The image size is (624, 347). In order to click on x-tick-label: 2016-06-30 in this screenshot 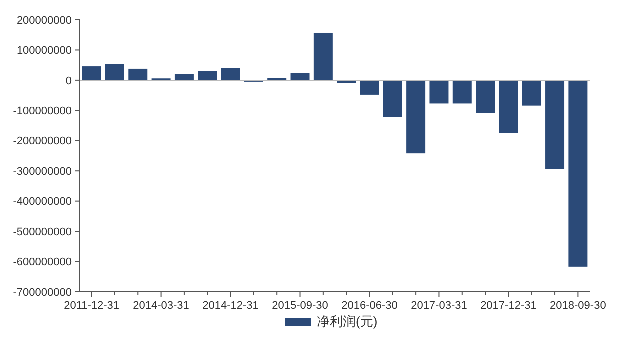, I will do `click(370, 306)`.